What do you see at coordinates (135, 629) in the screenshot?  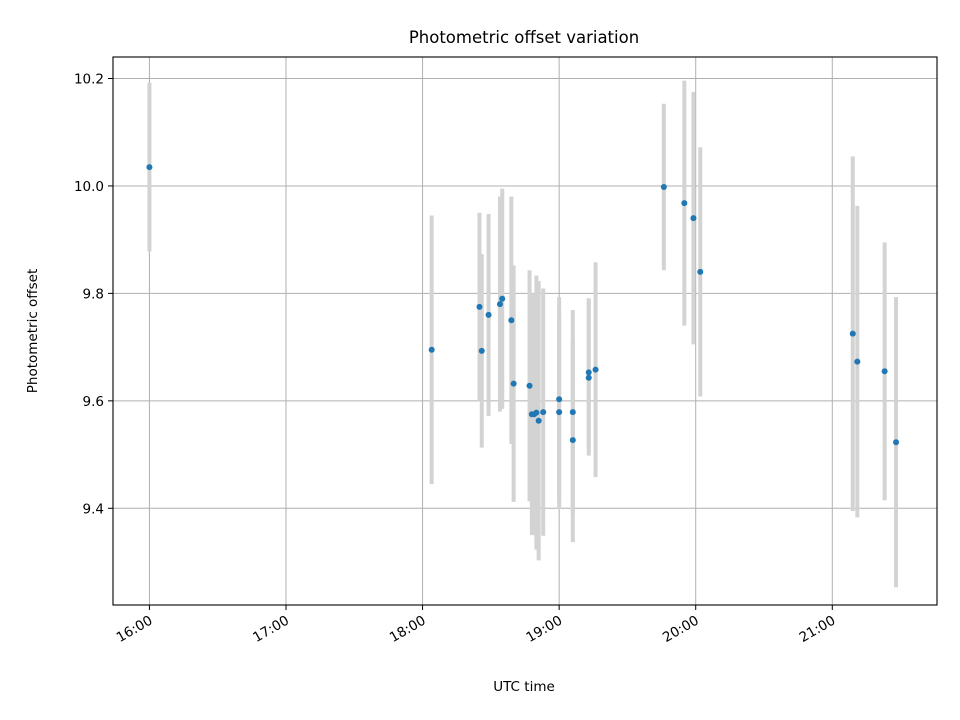 I see `x-tick-label: 16:00` at bounding box center [135, 629].